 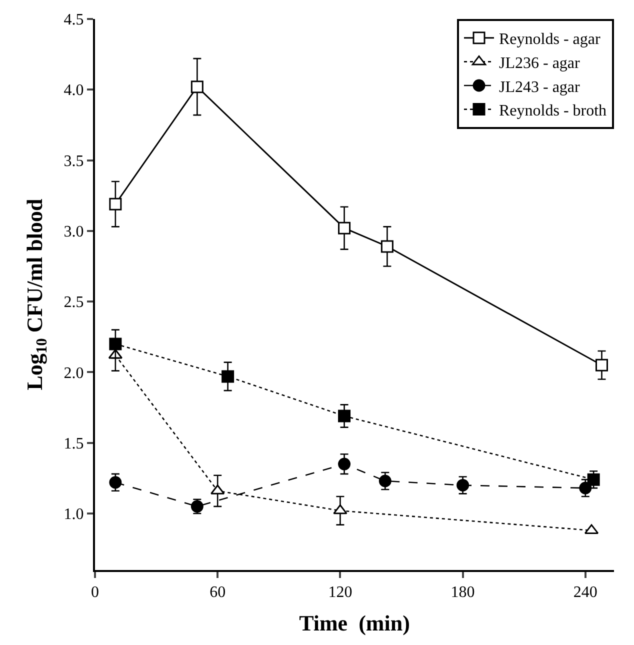 What do you see at coordinates (540, 87) in the screenshot?
I see `legend-label: JL243 - agar` at bounding box center [540, 87].